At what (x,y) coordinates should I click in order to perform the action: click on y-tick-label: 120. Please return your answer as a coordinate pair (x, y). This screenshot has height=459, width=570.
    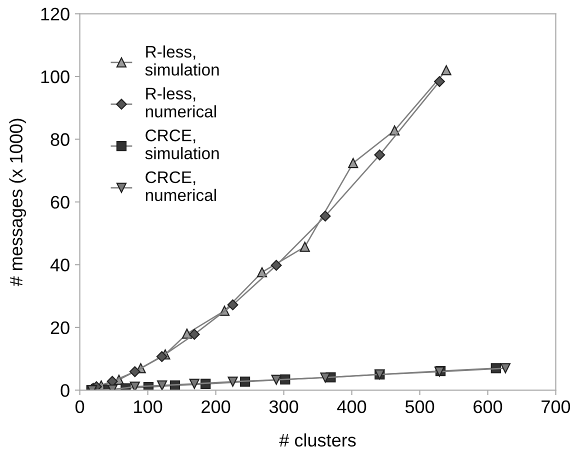
    Looking at the image, I should click on (55, 14).